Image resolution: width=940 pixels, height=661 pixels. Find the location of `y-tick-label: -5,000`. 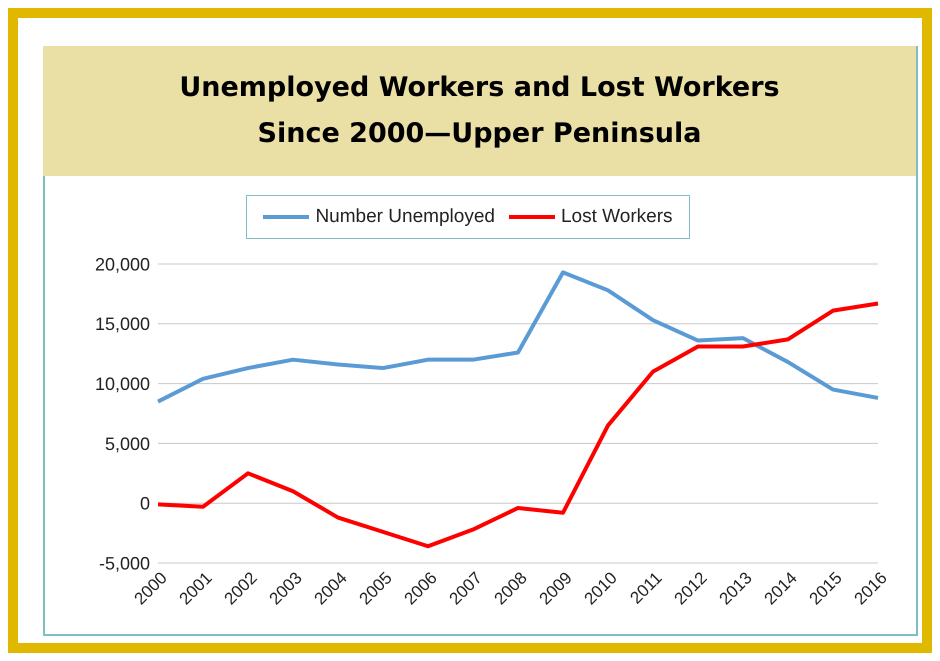

y-tick-label: -5,000 is located at coordinates (124, 563).